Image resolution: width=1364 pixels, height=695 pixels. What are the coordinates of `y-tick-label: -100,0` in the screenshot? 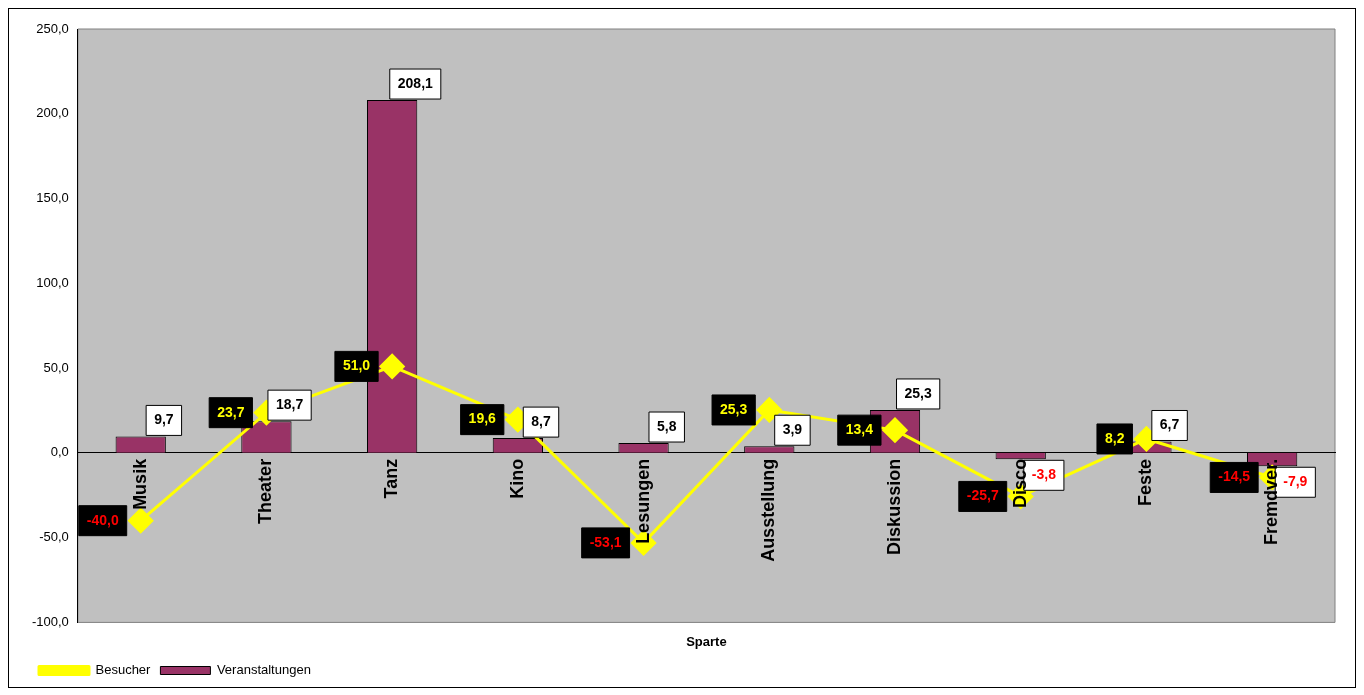 It's located at (50, 621).